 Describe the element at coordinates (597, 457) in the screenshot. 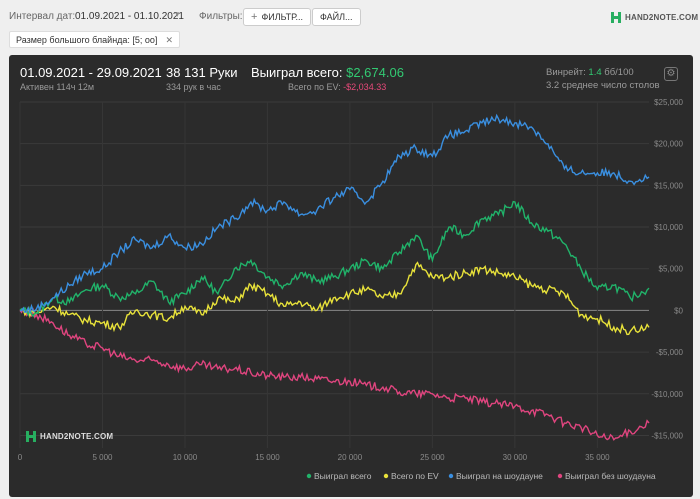

I see `x-tick-label: 35 000` at that location.